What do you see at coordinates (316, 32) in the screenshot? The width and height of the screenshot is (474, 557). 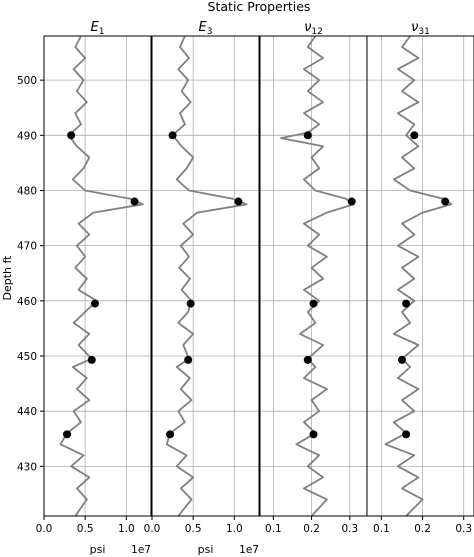 I see `panel-title-subscript: 12` at bounding box center [316, 32].